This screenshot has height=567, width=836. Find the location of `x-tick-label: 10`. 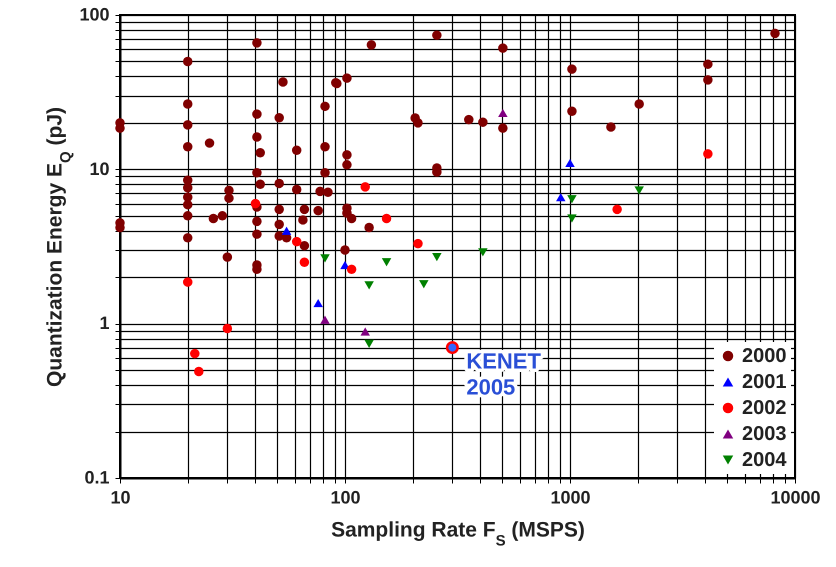

x-tick-label: 10 is located at coordinates (120, 498).